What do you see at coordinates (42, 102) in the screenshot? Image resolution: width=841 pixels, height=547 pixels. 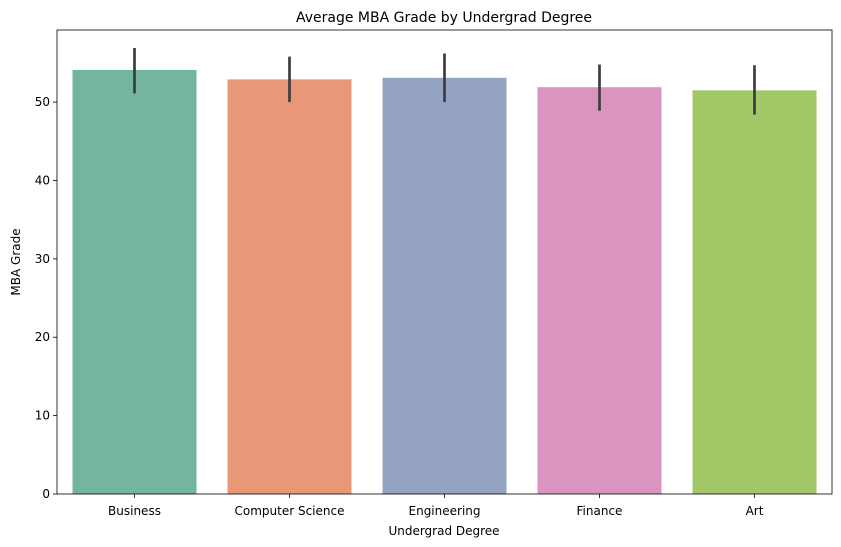 I see `y-tick-label-50: 50` at bounding box center [42, 102].